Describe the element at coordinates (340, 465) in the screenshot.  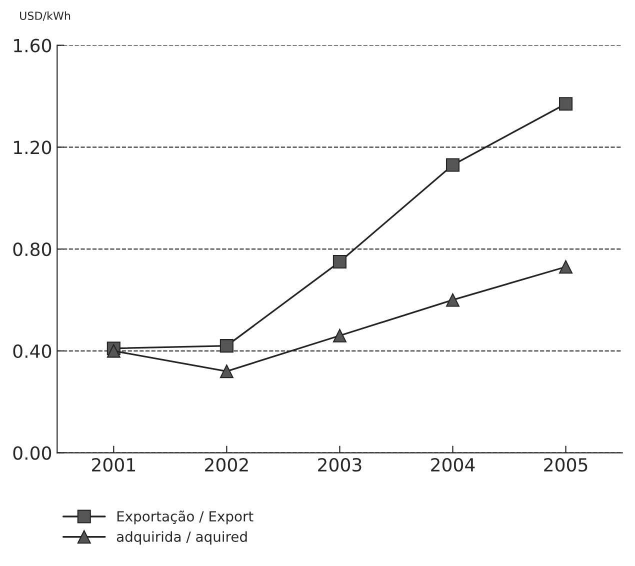
I see `x-tick-label: 2003` at that location.